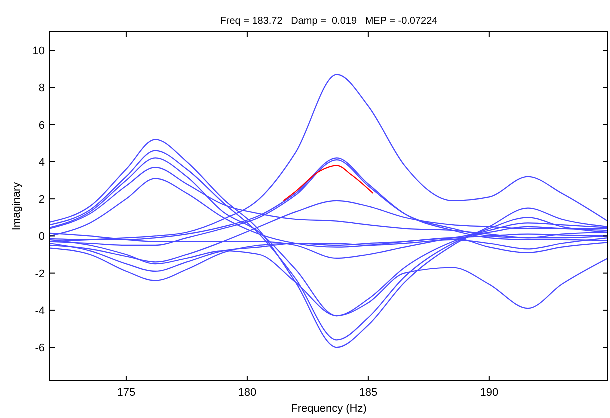 The image size is (610, 418). Describe the element at coordinates (40, 348) in the screenshot. I see `y-tick-label: -6` at that location.